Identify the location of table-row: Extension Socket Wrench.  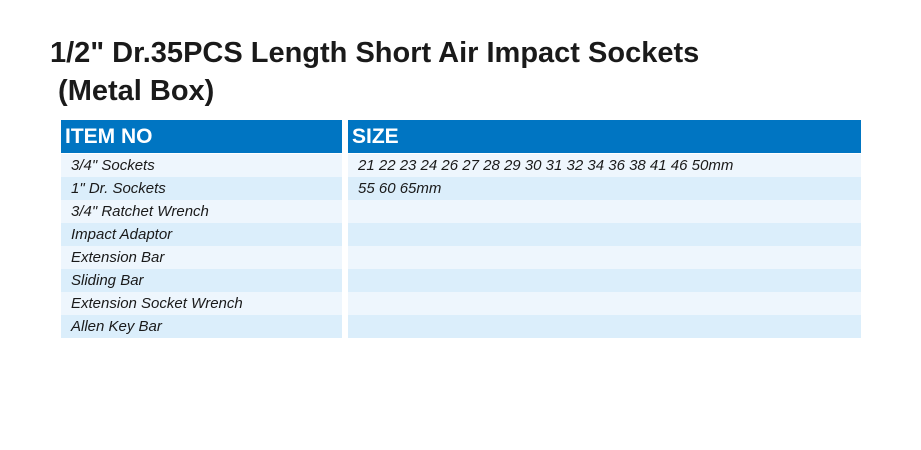
(461, 303).